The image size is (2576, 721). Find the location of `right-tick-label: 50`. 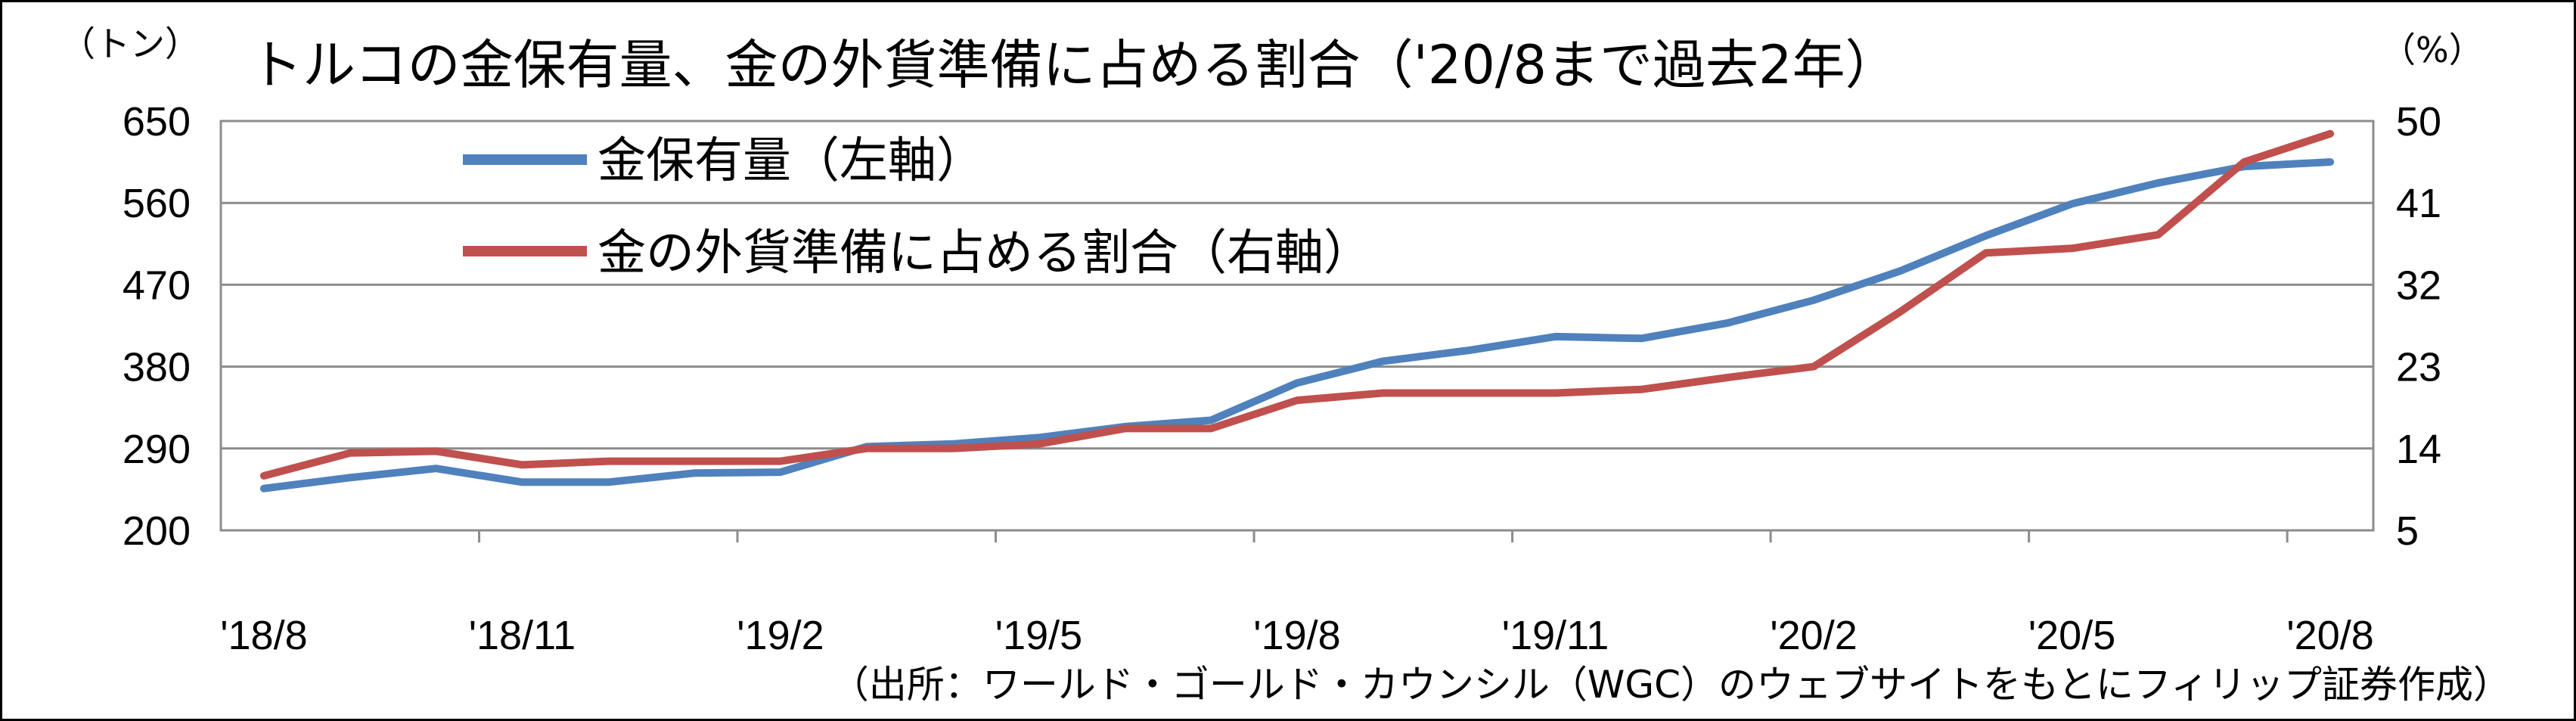

right-tick-label: 50 is located at coordinates (2418, 122).